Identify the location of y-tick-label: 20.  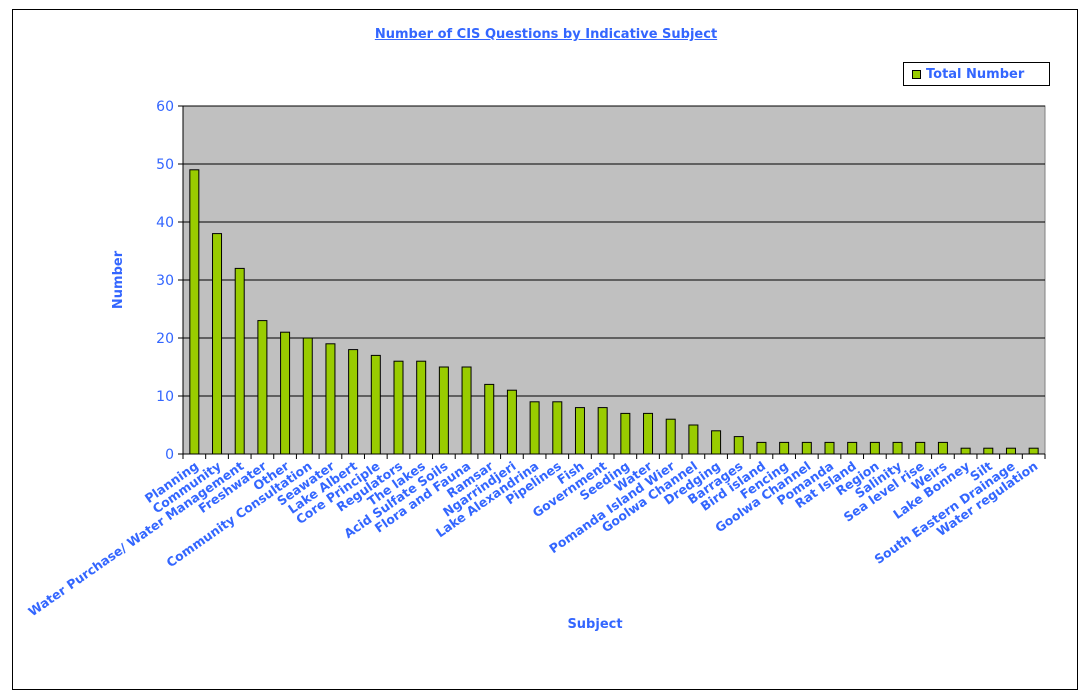
(165, 339).